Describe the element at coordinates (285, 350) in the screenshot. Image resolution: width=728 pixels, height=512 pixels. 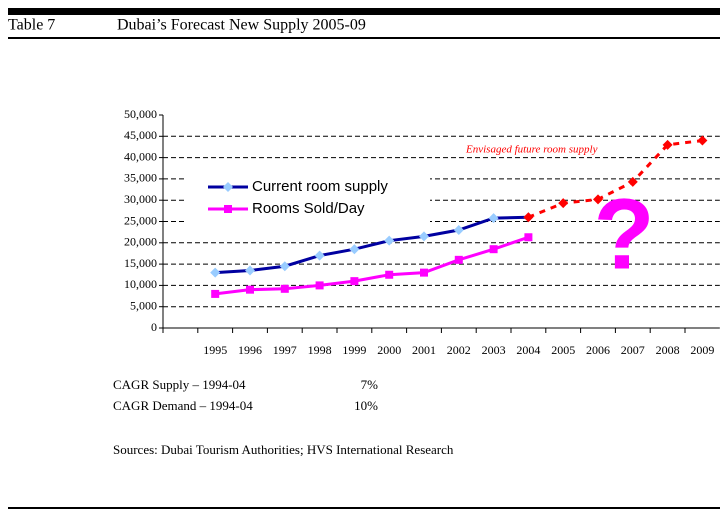
I see `x-tick-label: 1997` at that location.